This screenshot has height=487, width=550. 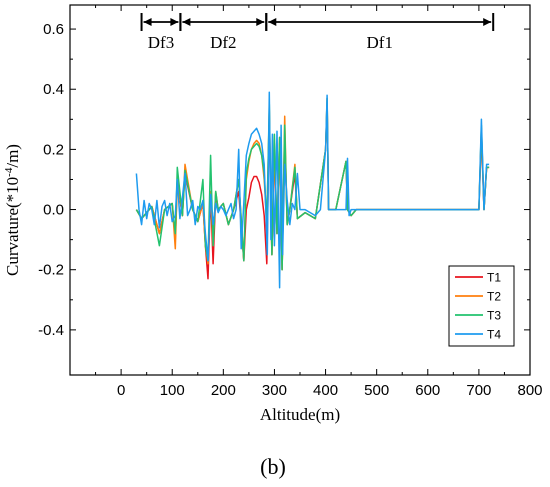 I want to click on x-tick-label: 300, so click(x=274, y=390).